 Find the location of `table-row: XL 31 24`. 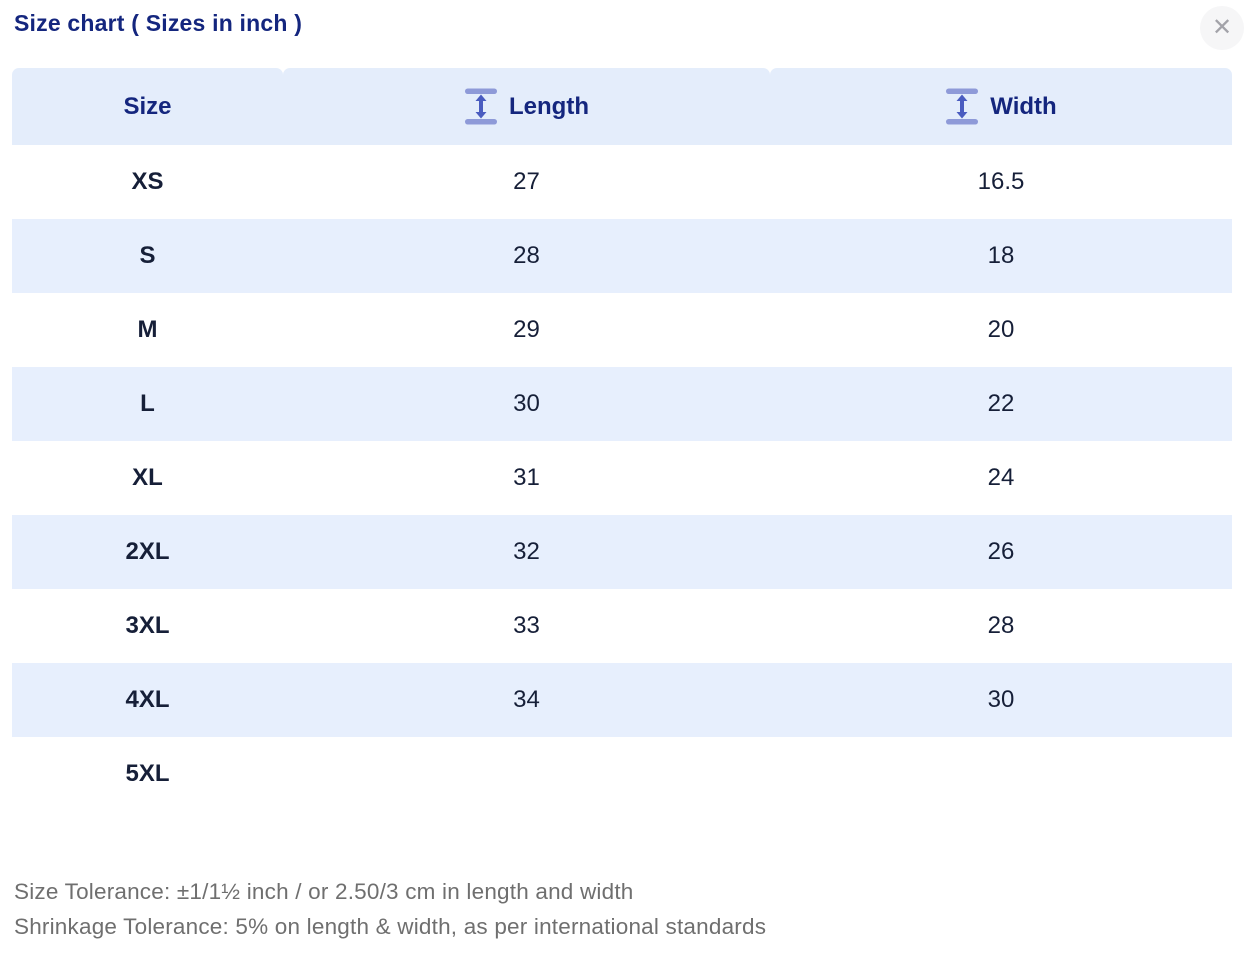

table-row: XL 31 24 is located at coordinates (622, 478).